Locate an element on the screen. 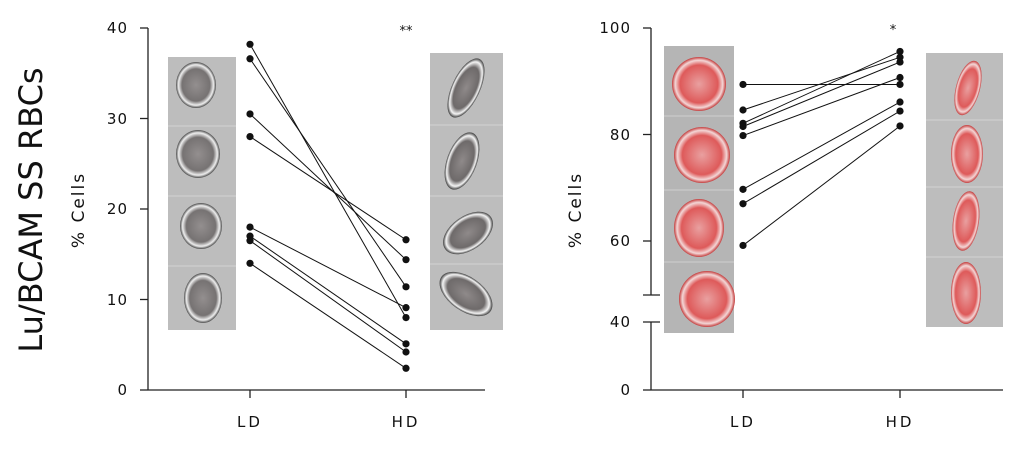 This screenshot has height=450, width=1024. significance-marker: * is located at coordinates (893, 30).